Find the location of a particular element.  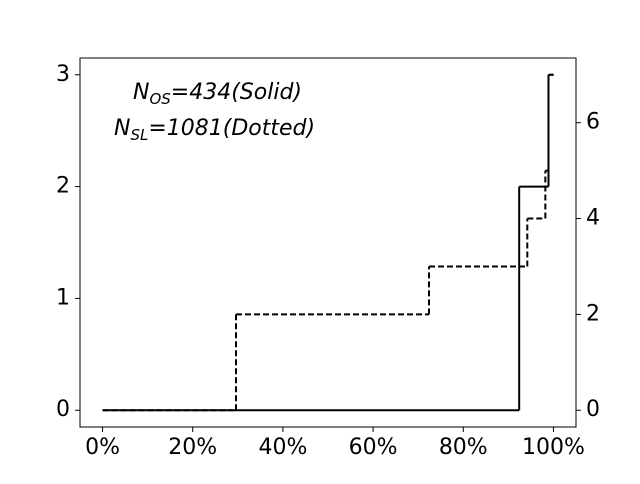

x-tick-label: 100% is located at coordinates (553, 447).